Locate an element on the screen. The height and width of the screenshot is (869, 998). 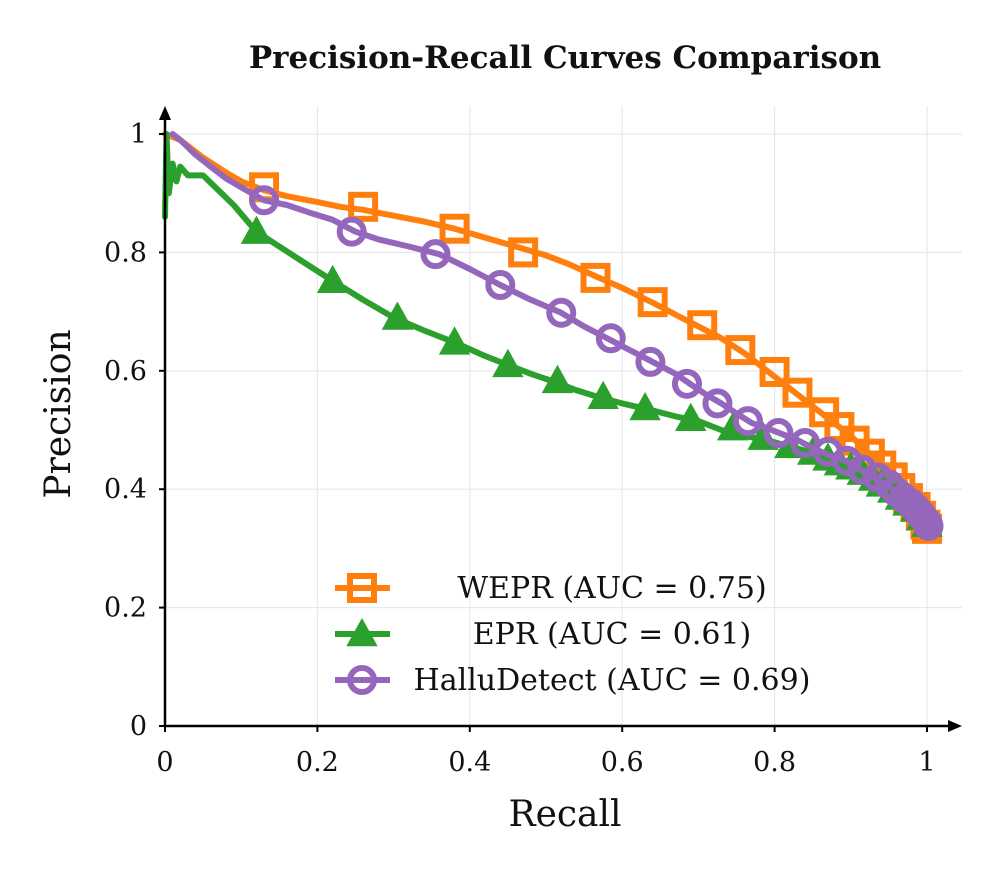
legend-label-square: WEPR (AUC = 0.75) is located at coordinates (611, 588).